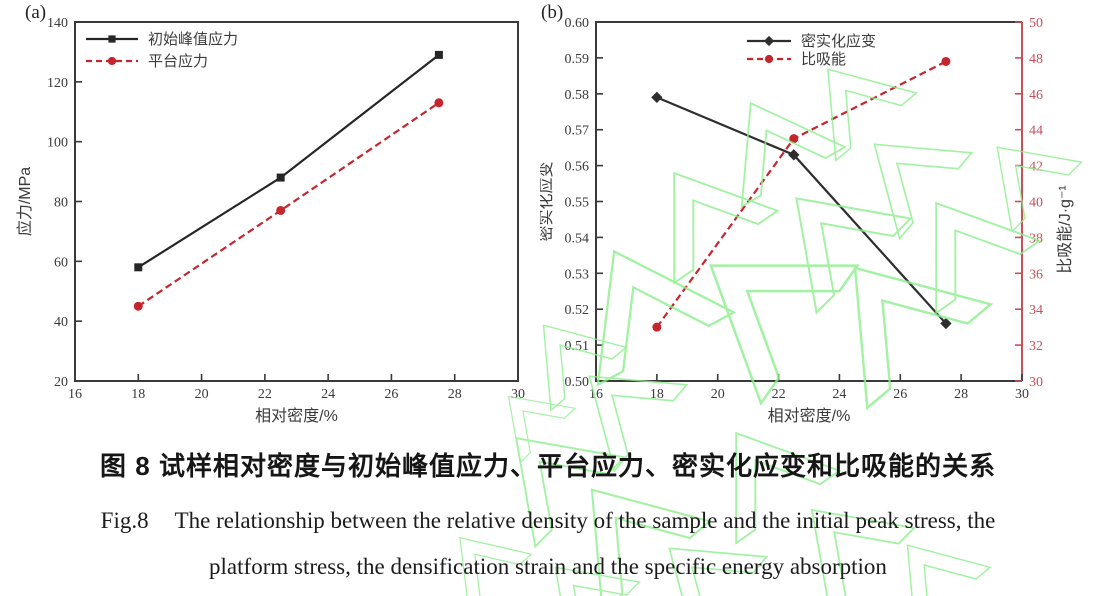 The height and width of the screenshot is (596, 1096). What do you see at coordinates (57, 23) in the screenshot?
I see `y-tick-label: 140` at bounding box center [57, 23].